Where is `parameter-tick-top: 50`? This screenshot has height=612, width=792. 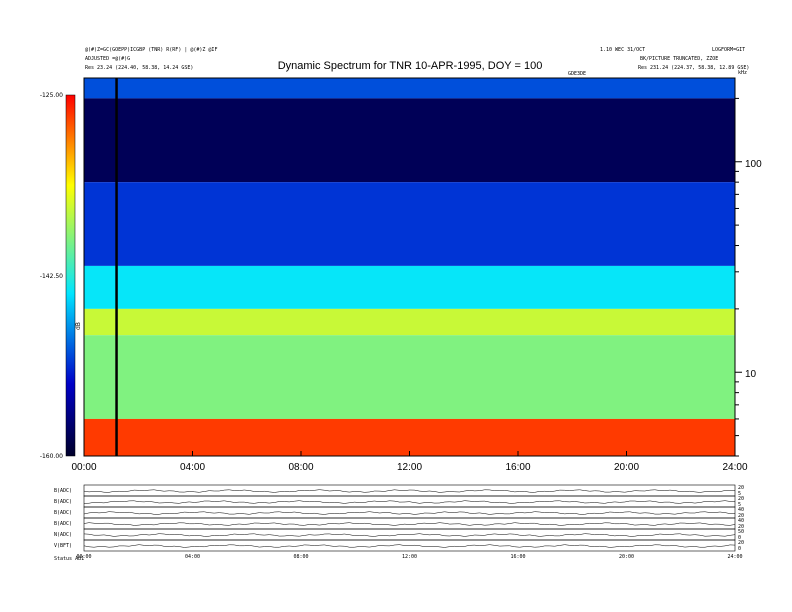
parameter-tick-top: 50 is located at coordinates (741, 532).